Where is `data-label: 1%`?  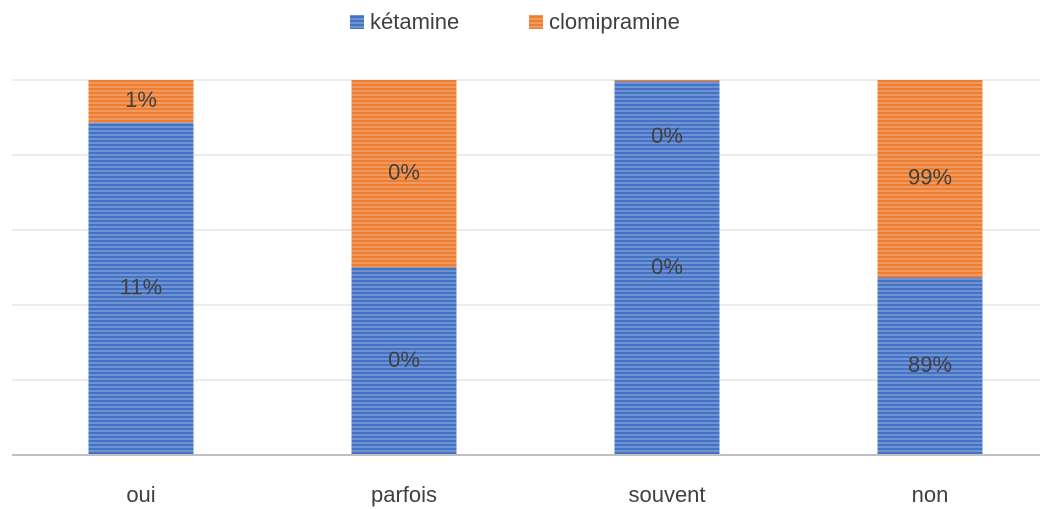
data-label: 1% is located at coordinates (141, 99).